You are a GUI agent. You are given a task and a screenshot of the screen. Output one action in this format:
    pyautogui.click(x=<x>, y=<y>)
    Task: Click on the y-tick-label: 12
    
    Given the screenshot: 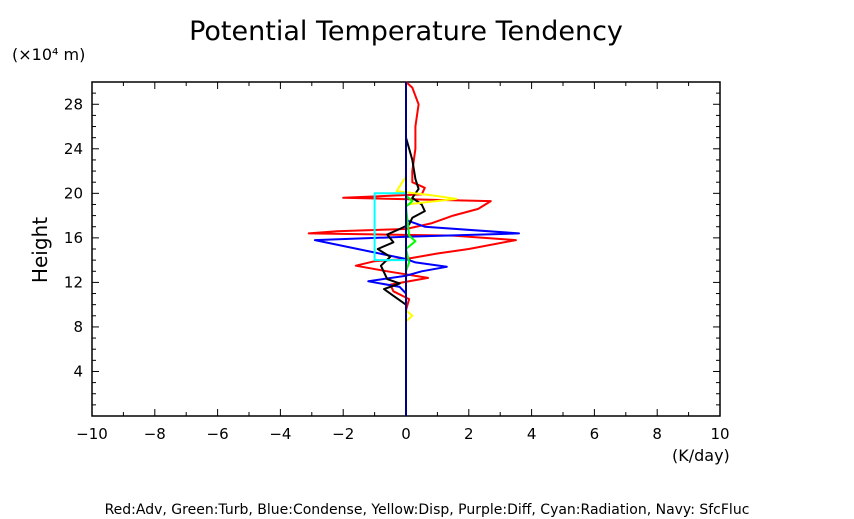 What is the action you would take?
    pyautogui.click(x=73, y=282)
    